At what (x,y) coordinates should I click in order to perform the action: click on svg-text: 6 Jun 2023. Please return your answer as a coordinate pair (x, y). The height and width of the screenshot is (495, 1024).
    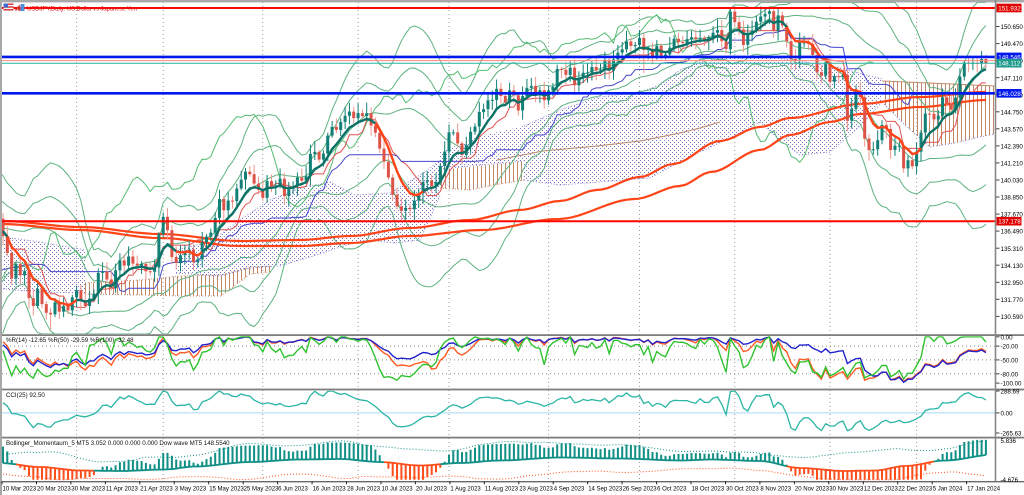
    Looking at the image, I should click on (293, 489).